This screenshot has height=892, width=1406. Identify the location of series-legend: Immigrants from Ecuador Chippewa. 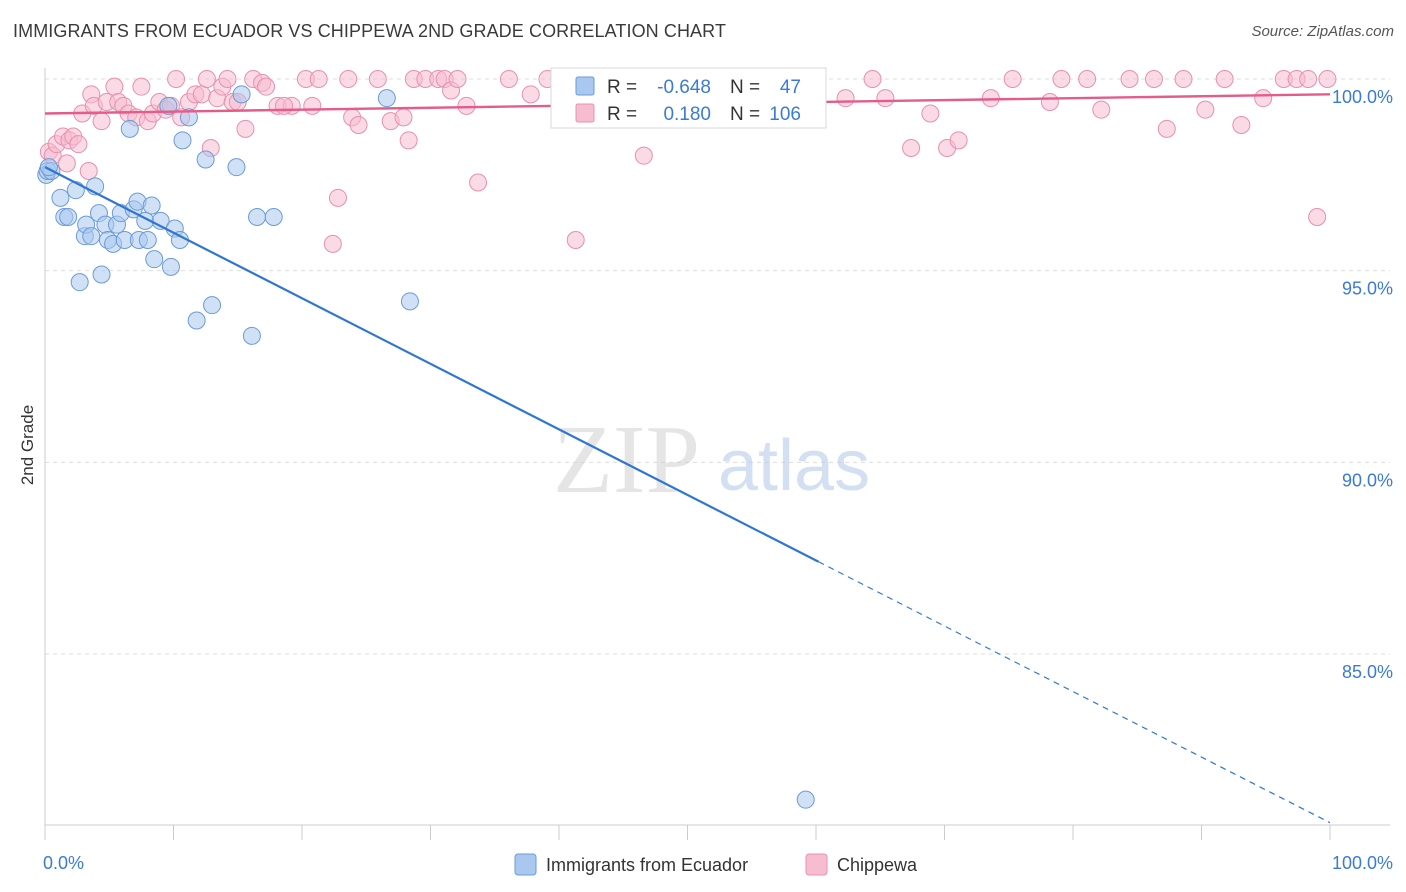
(716, 864).